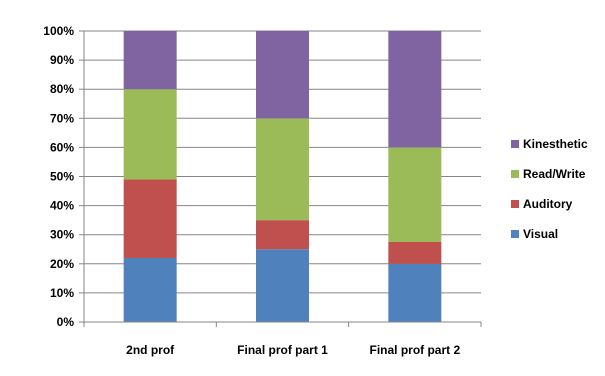  I want to click on x-tick-label: Final prof part 2, so click(414, 350).